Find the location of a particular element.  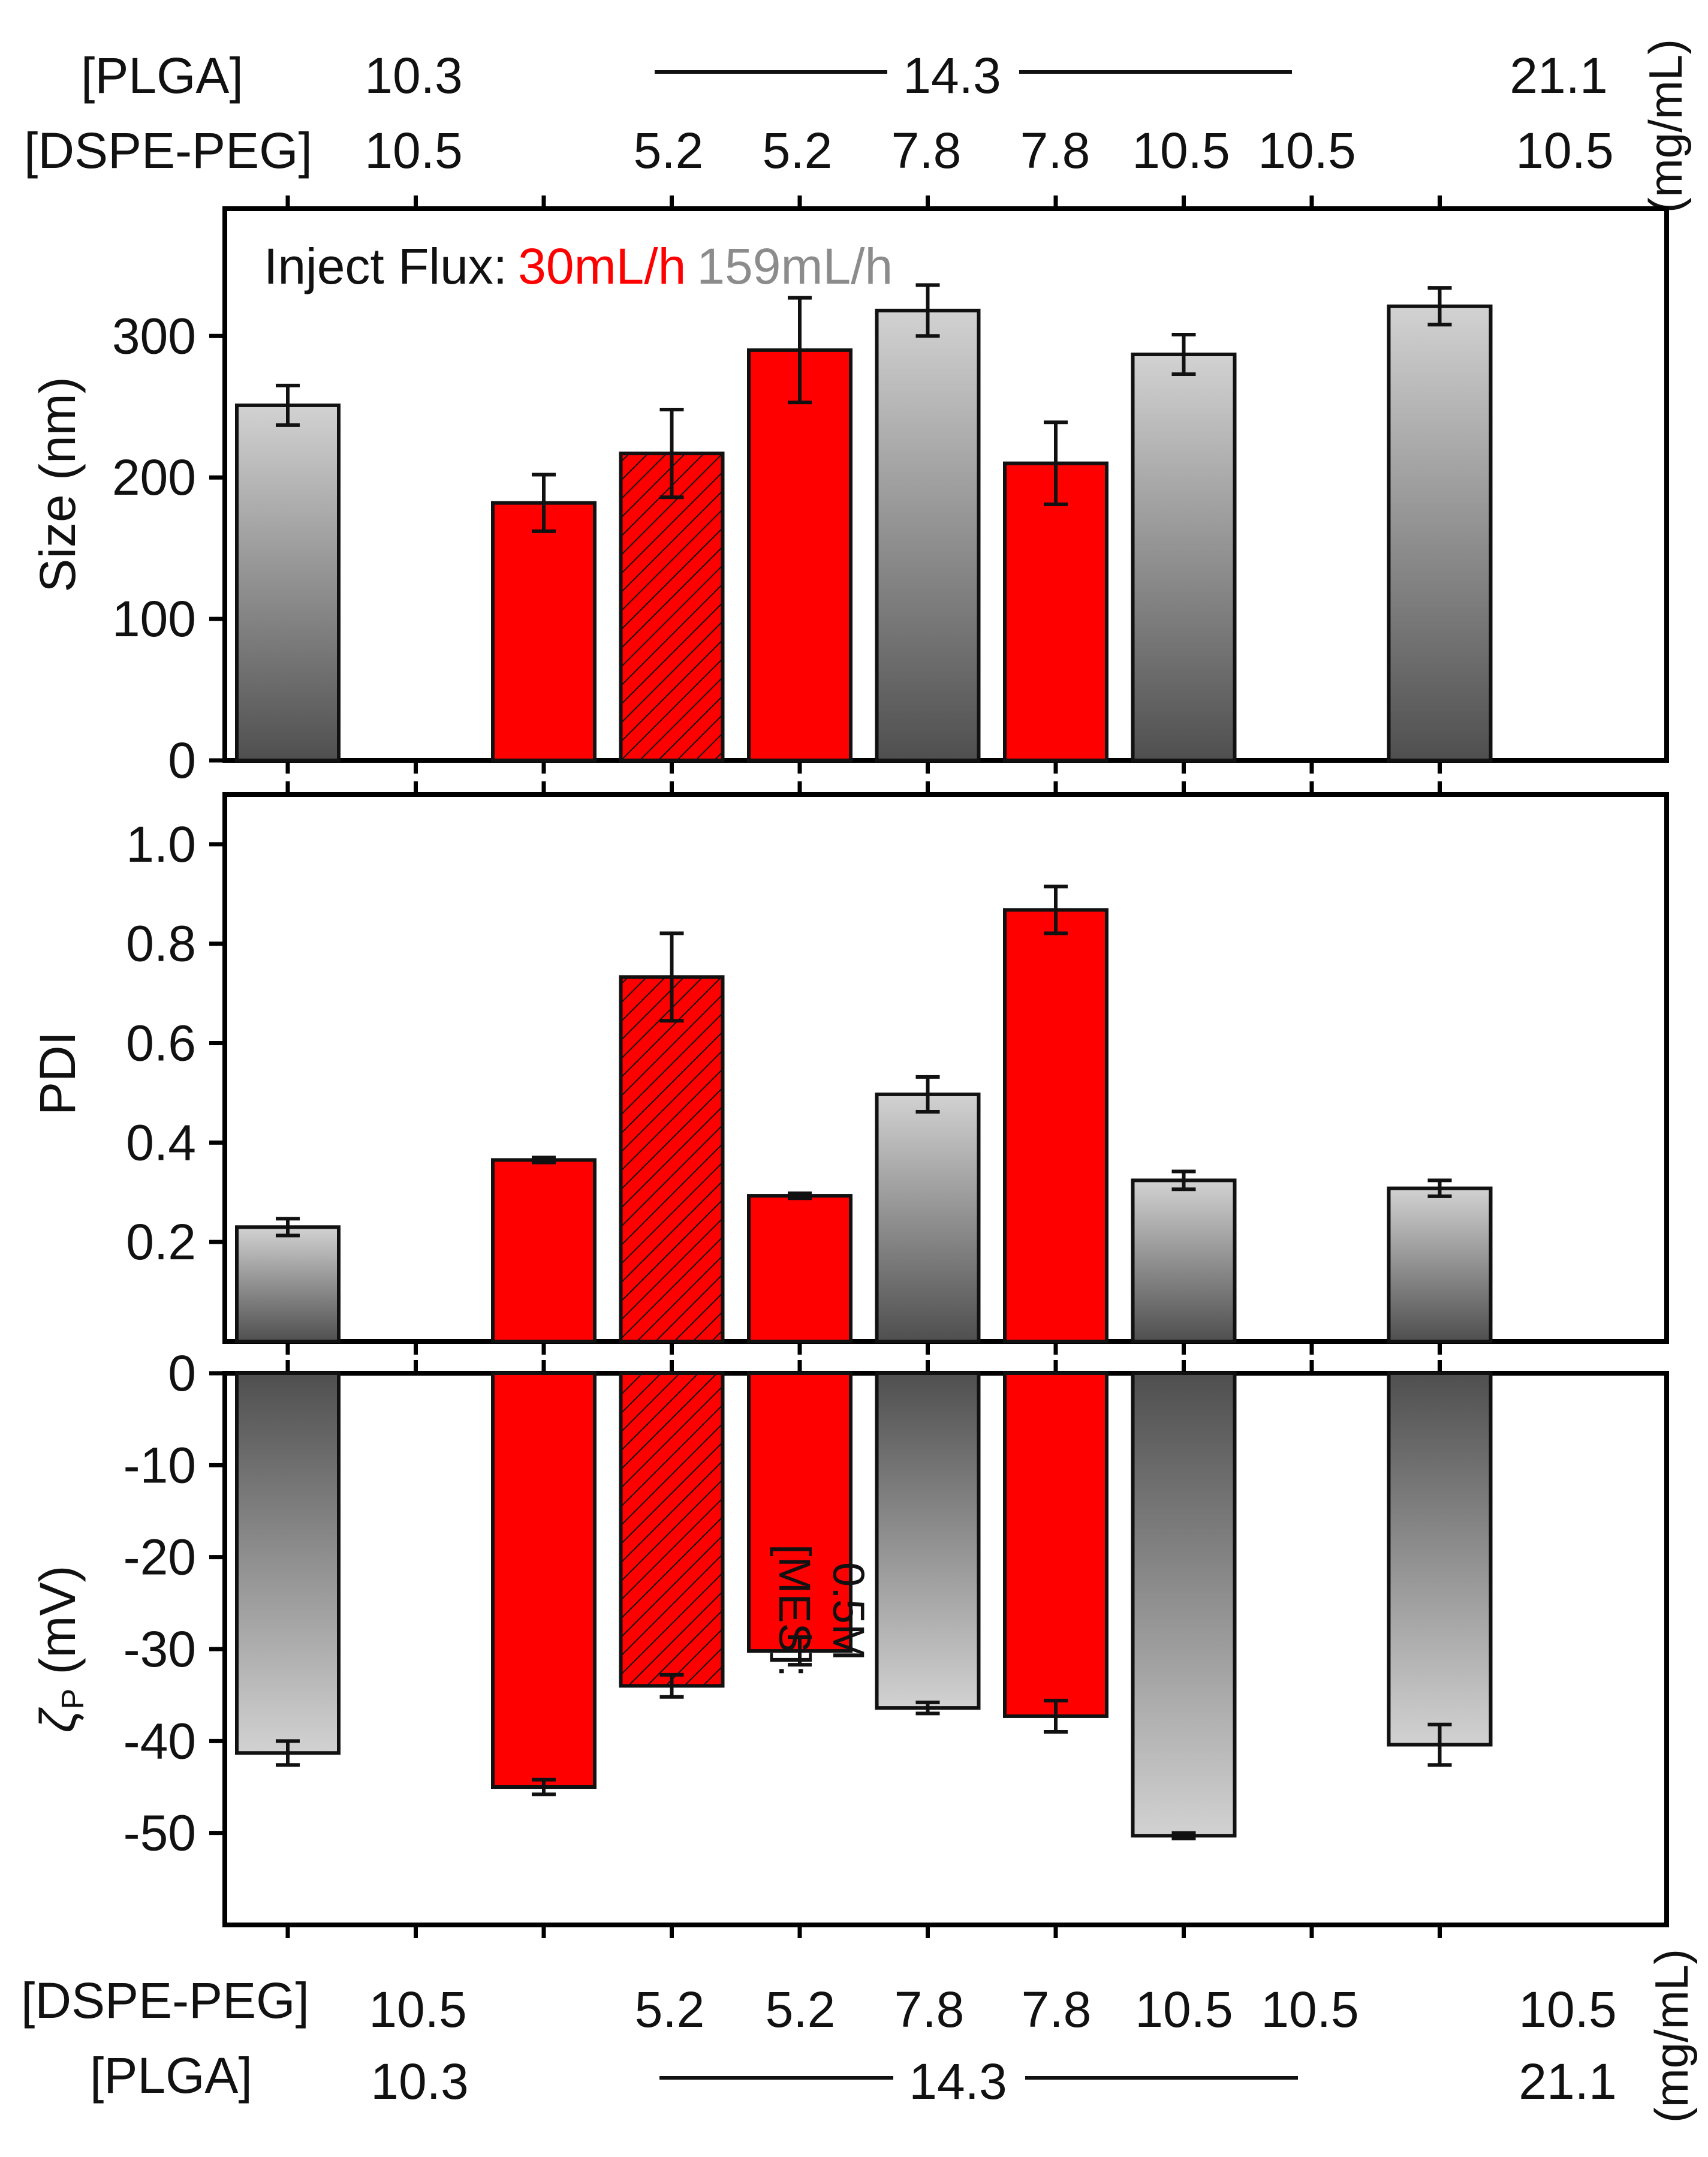

bottom-plga-label: [PLGA] is located at coordinates (171, 2075).